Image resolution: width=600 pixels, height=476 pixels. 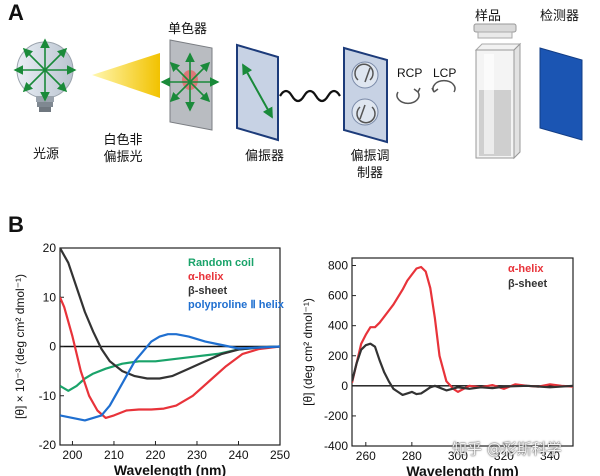 I want to click on detector-panel, so click(x=561, y=94).